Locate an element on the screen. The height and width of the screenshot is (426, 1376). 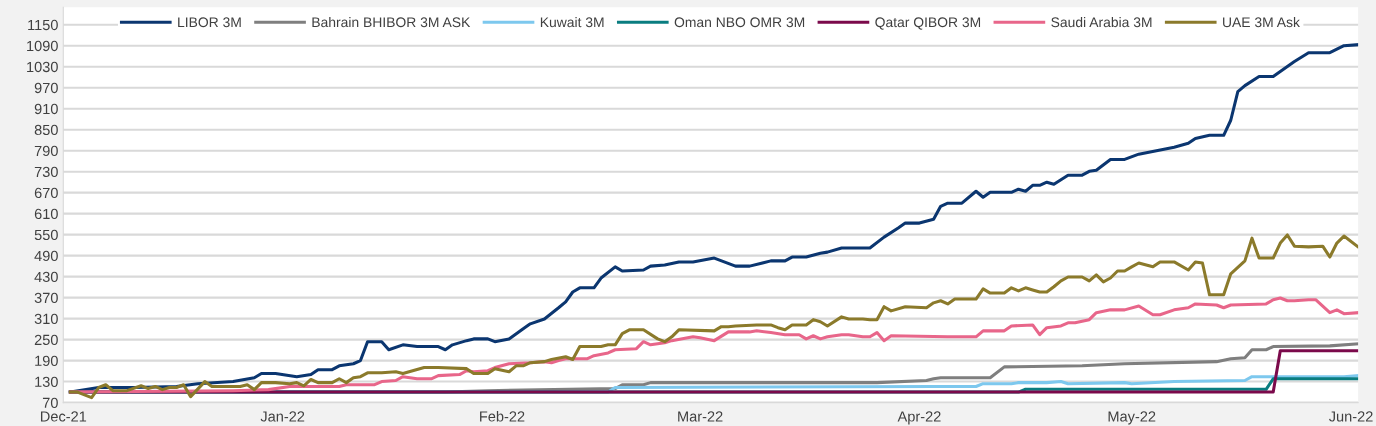
legend-label: Saudi Arabia 3M is located at coordinates (1101, 22).